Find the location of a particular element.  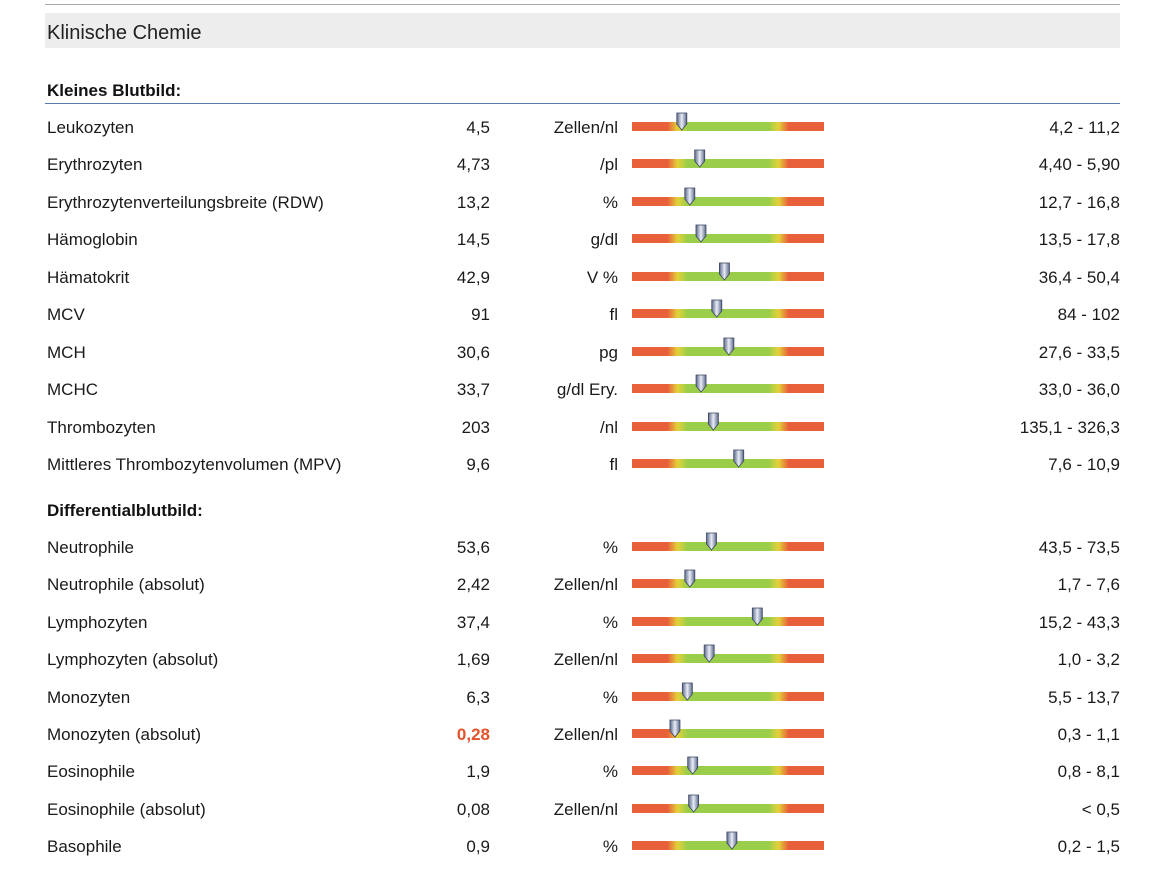

reference-range: 84 - 102 is located at coordinates (1088, 314).